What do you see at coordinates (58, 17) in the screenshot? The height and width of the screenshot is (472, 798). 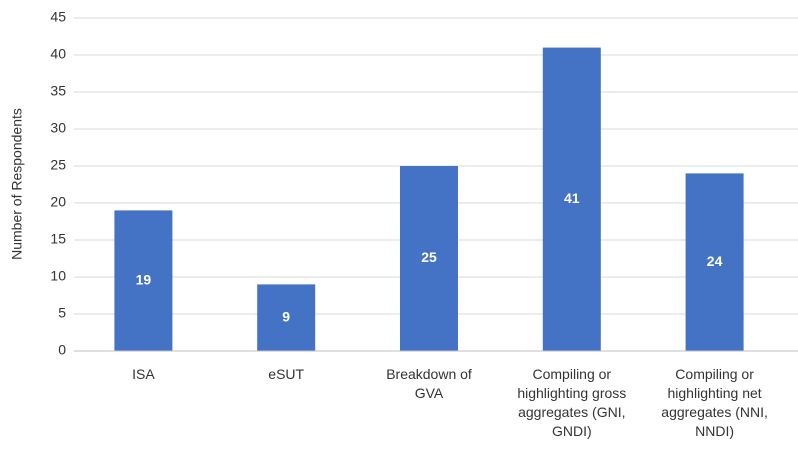 I see `y-tick-label: 45` at bounding box center [58, 17].